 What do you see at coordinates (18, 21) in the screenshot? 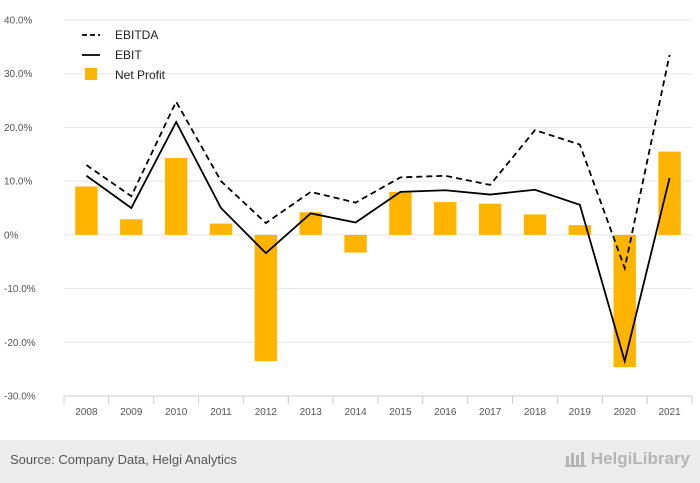
I see `y-tick-label: 40.0%` at bounding box center [18, 21].